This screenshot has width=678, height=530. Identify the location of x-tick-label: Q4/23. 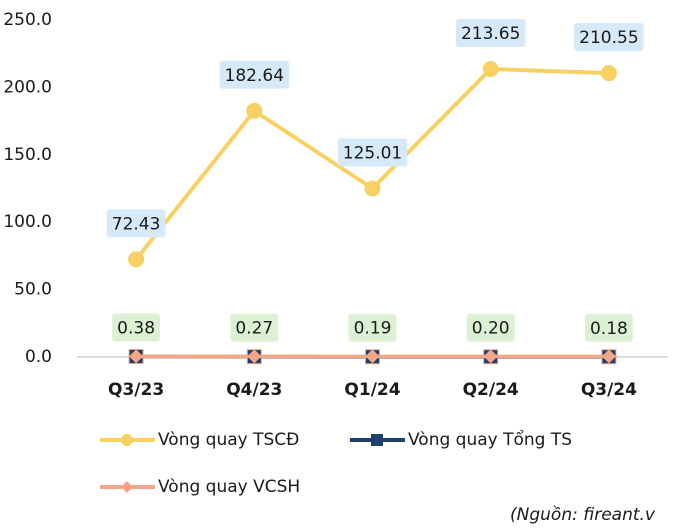
(254, 390).